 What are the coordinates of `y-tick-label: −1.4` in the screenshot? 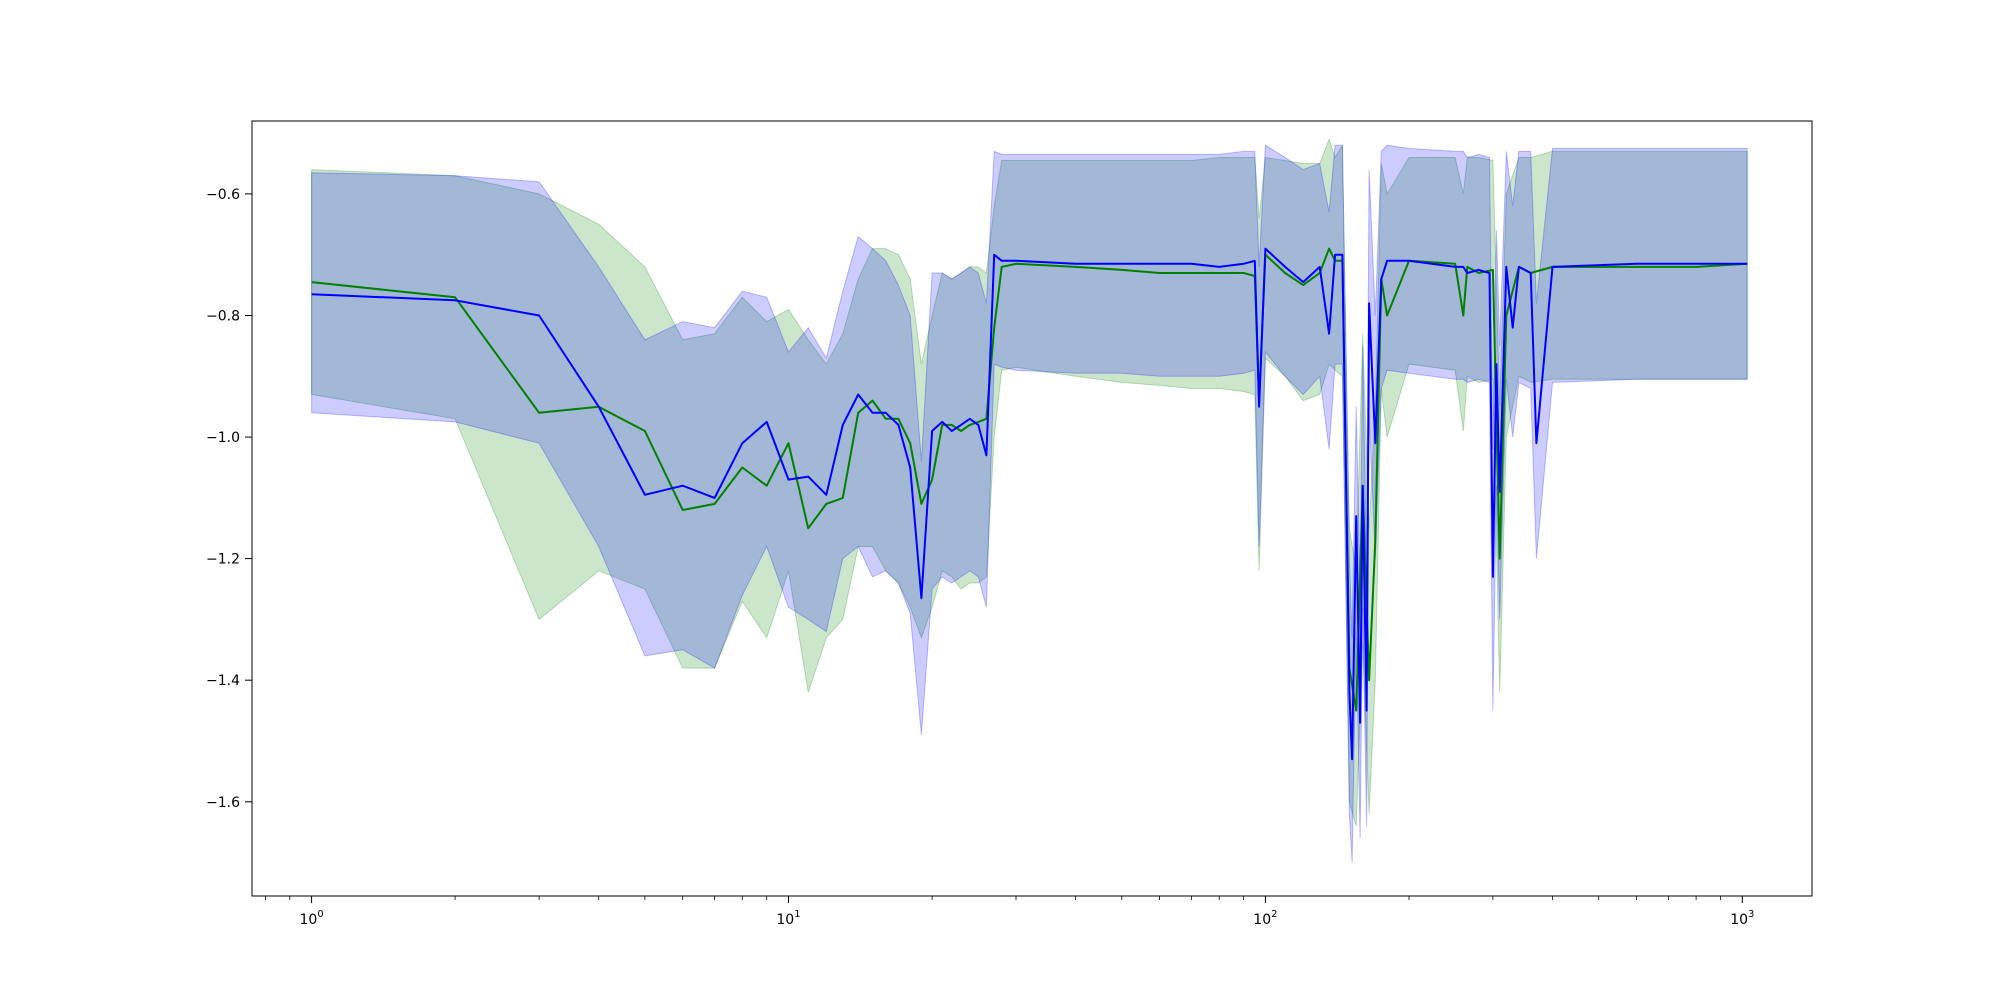 It's located at (223, 681).